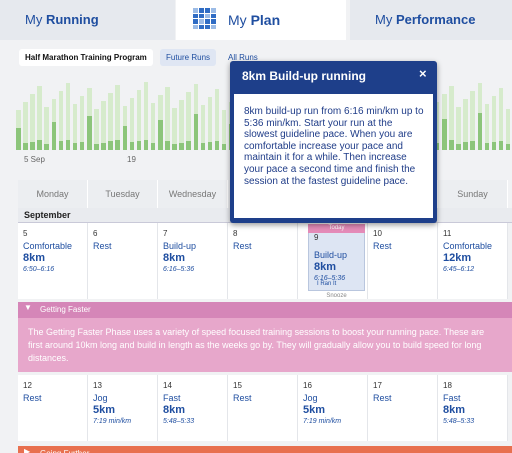 The height and width of the screenshot is (453, 512). What do you see at coordinates (423, 73) in the screenshot?
I see `popup-close: ×` at bounding box center [423, 73].